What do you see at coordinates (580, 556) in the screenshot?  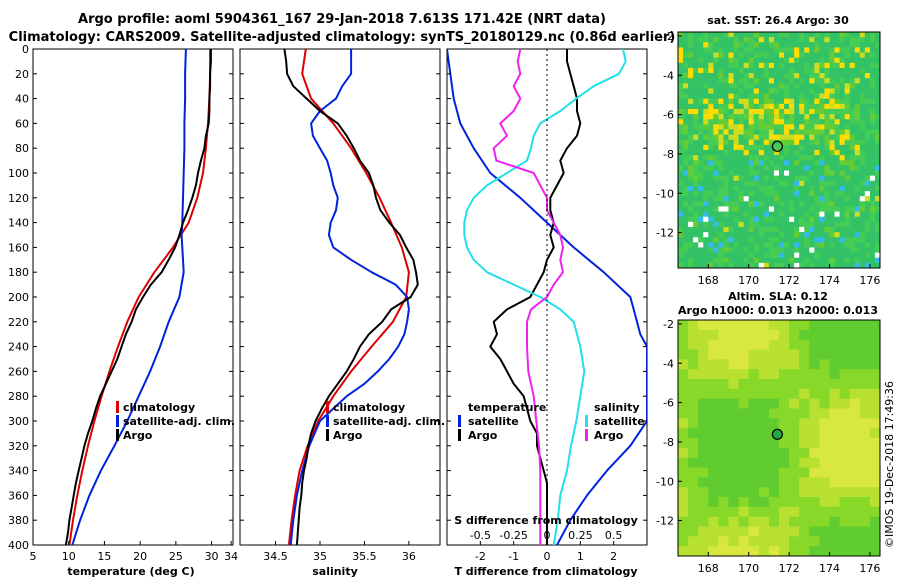 I see `x-tick-label: 1` at bounding box center [580, 556].